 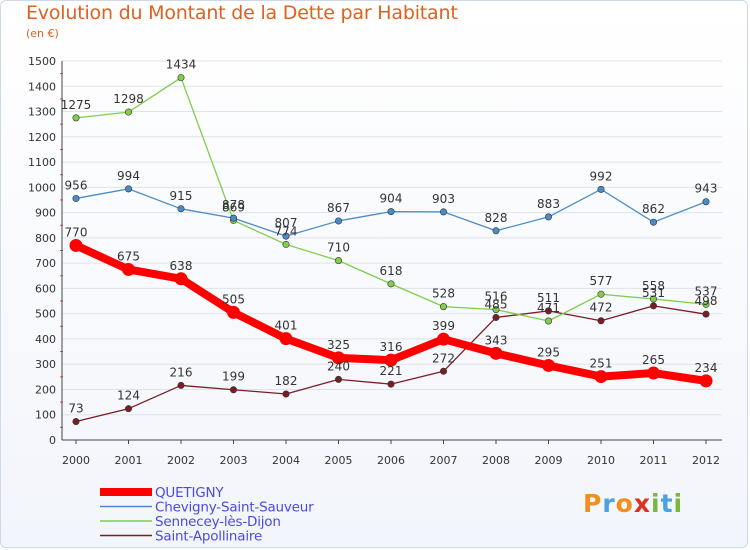 I want to click on data-point-Sennecey-lès-Dijon-2005, so click(x=338, y=261).